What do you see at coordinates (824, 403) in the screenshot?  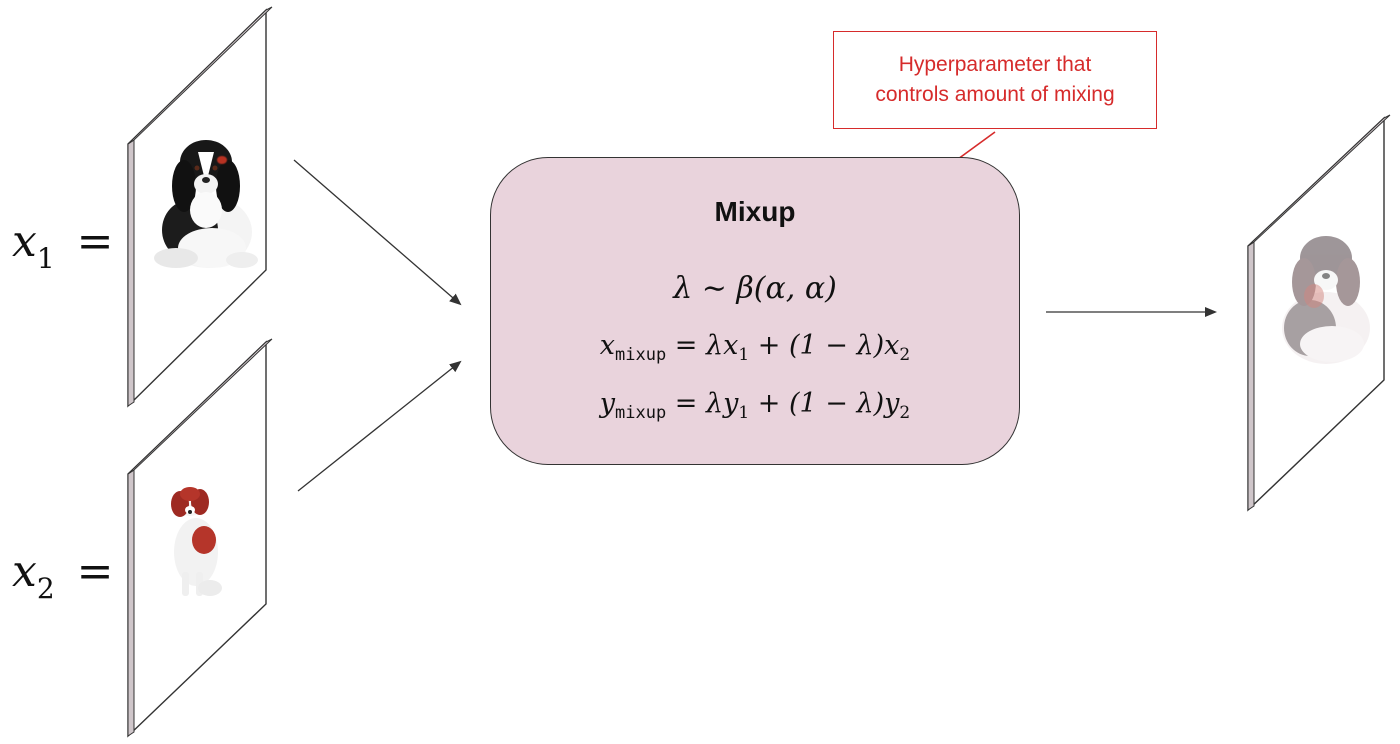 I see `y-mixup-term-b: + (1 − λ)y` at bounding box center [824, 403].